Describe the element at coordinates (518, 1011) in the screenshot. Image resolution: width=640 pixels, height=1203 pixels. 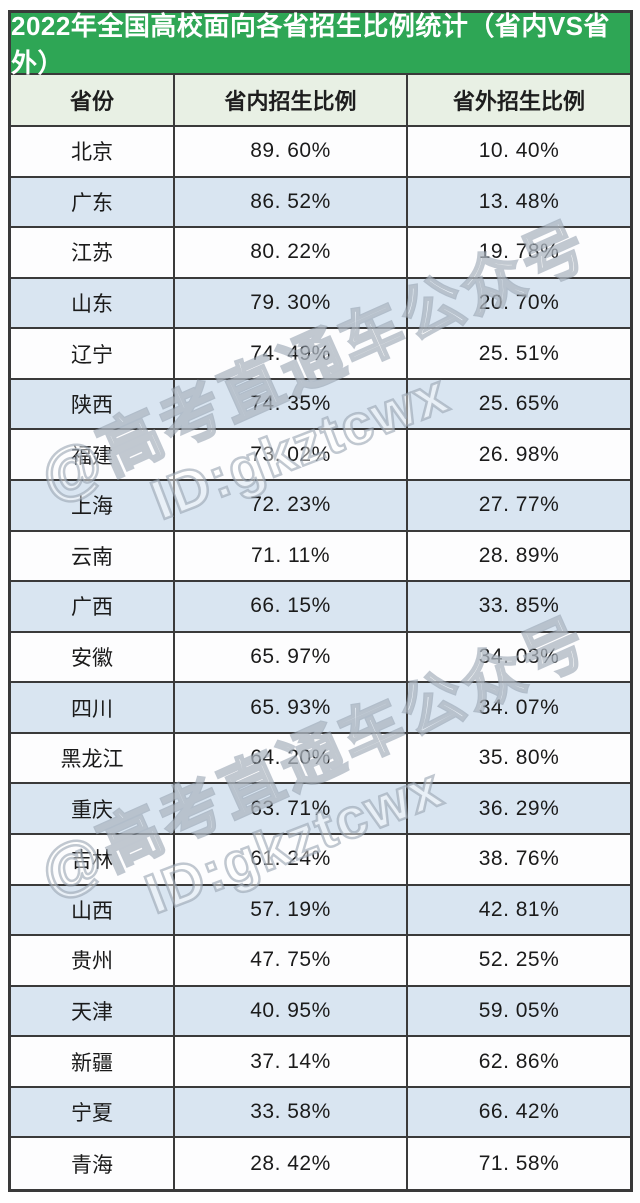
I see `out-province-ratio-cell: 59. 05%` at that location.